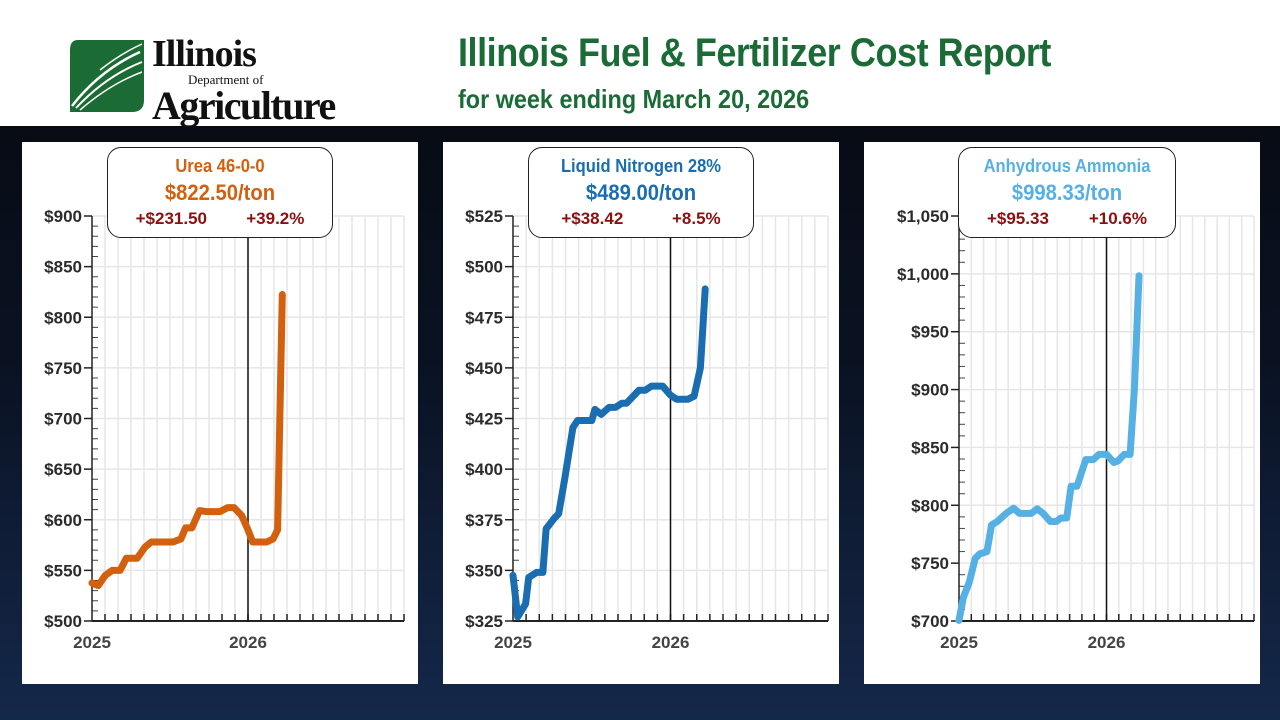 Image resolution: width=1280 pixels, height=720 pixels. Describe the element at coordinates (696, 218) in the screenshot. I see `change-percent: +8.5%` at that location.